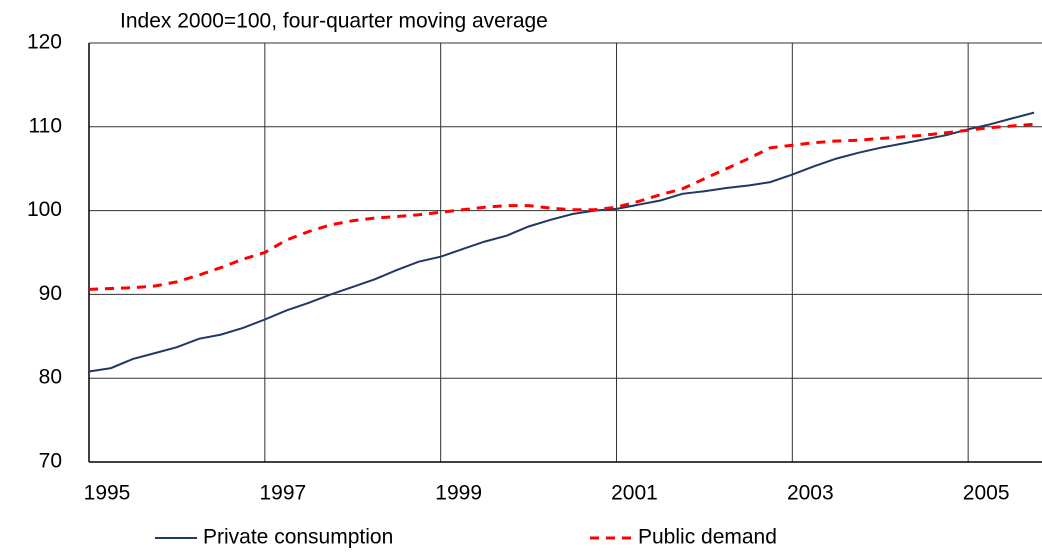 This screenshot has width=1042, height=552. What do you see at coordinates (458, 493) in the screenshot?
I see `x-tick-label: 1999` at bounding box center [458, 493].